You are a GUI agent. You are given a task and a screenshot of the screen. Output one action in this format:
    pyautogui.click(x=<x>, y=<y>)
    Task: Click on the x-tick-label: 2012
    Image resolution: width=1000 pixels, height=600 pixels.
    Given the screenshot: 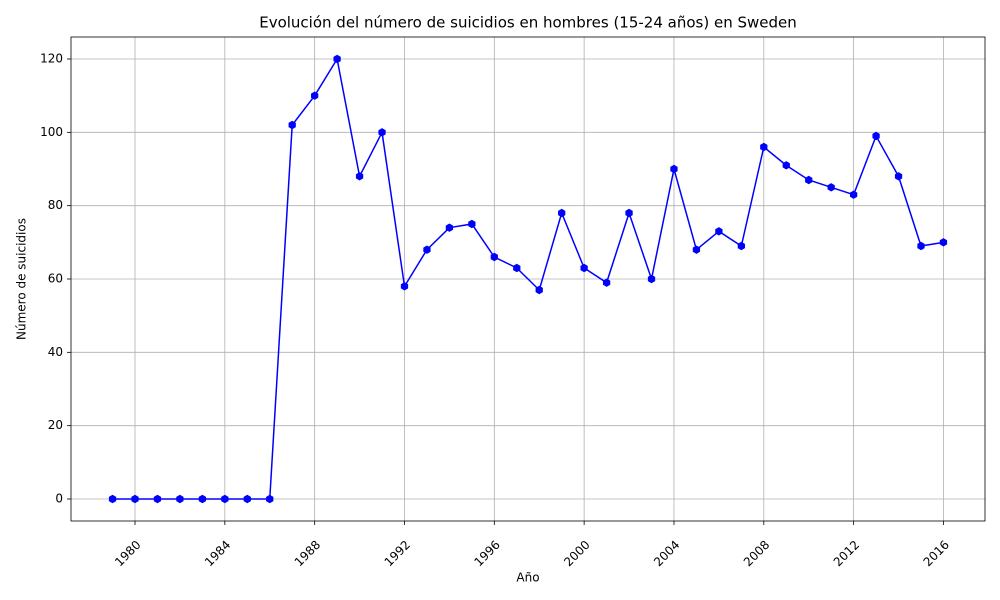 What is the action you would take?
    pyautogui.click(x=846, y=553)
    